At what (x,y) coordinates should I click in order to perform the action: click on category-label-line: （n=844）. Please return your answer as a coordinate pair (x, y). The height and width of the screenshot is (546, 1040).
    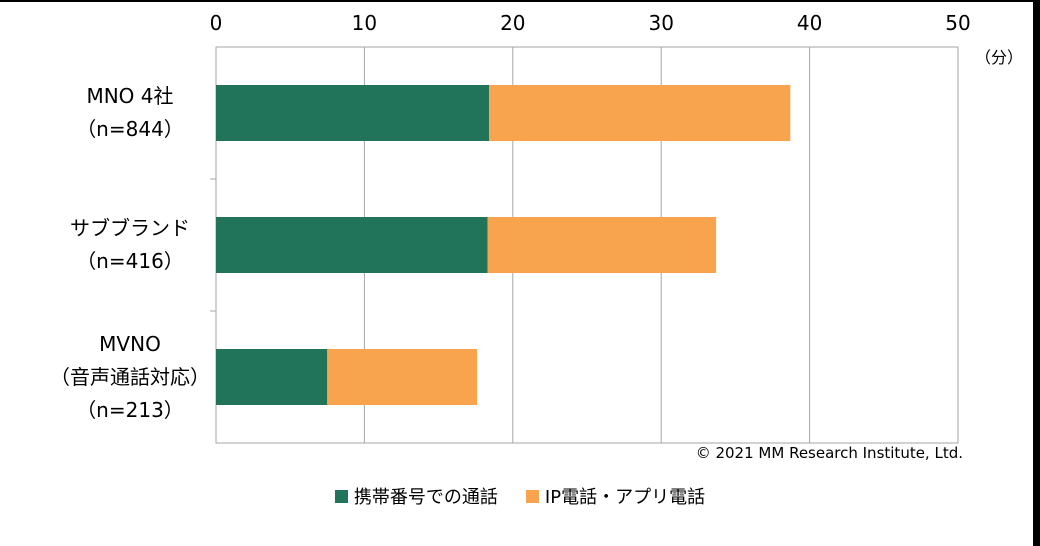
    Looking at the image, I should click on (130, 129).